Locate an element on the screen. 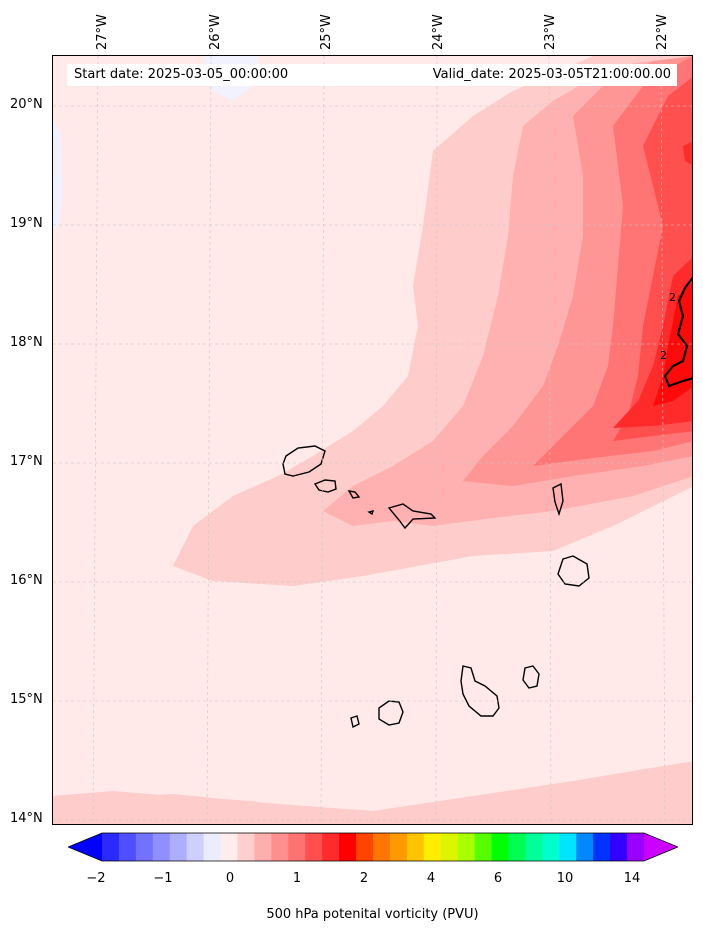  valid-date-text: Valid_date: 2025-03-05T21:00:00.00 is located at coordinates (551, 74).